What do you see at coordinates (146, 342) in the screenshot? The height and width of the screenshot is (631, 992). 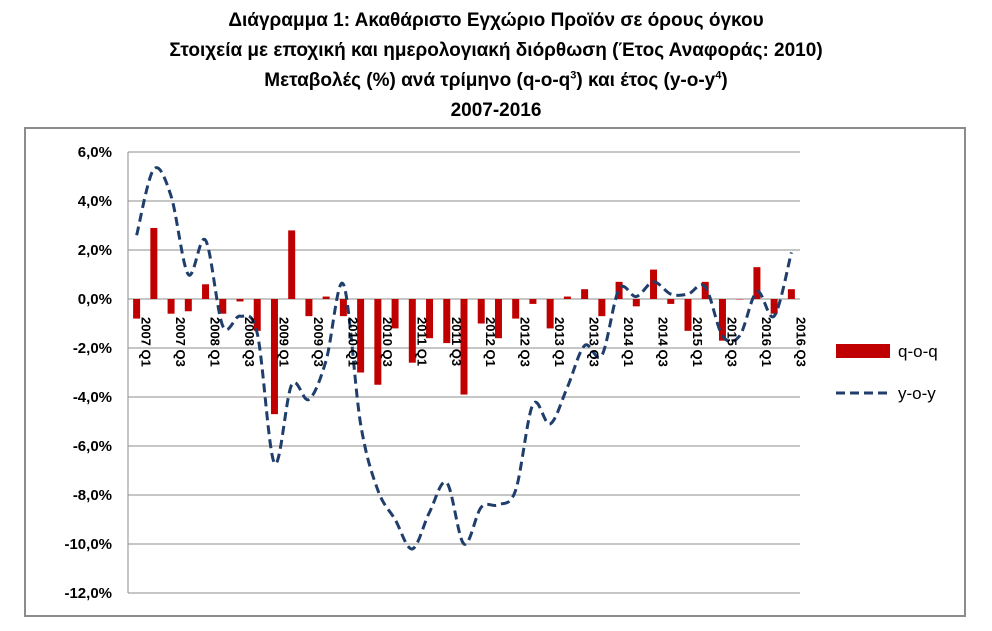 I see `x-tick-label: 2007 Q1` at bounding box center [146, 342].